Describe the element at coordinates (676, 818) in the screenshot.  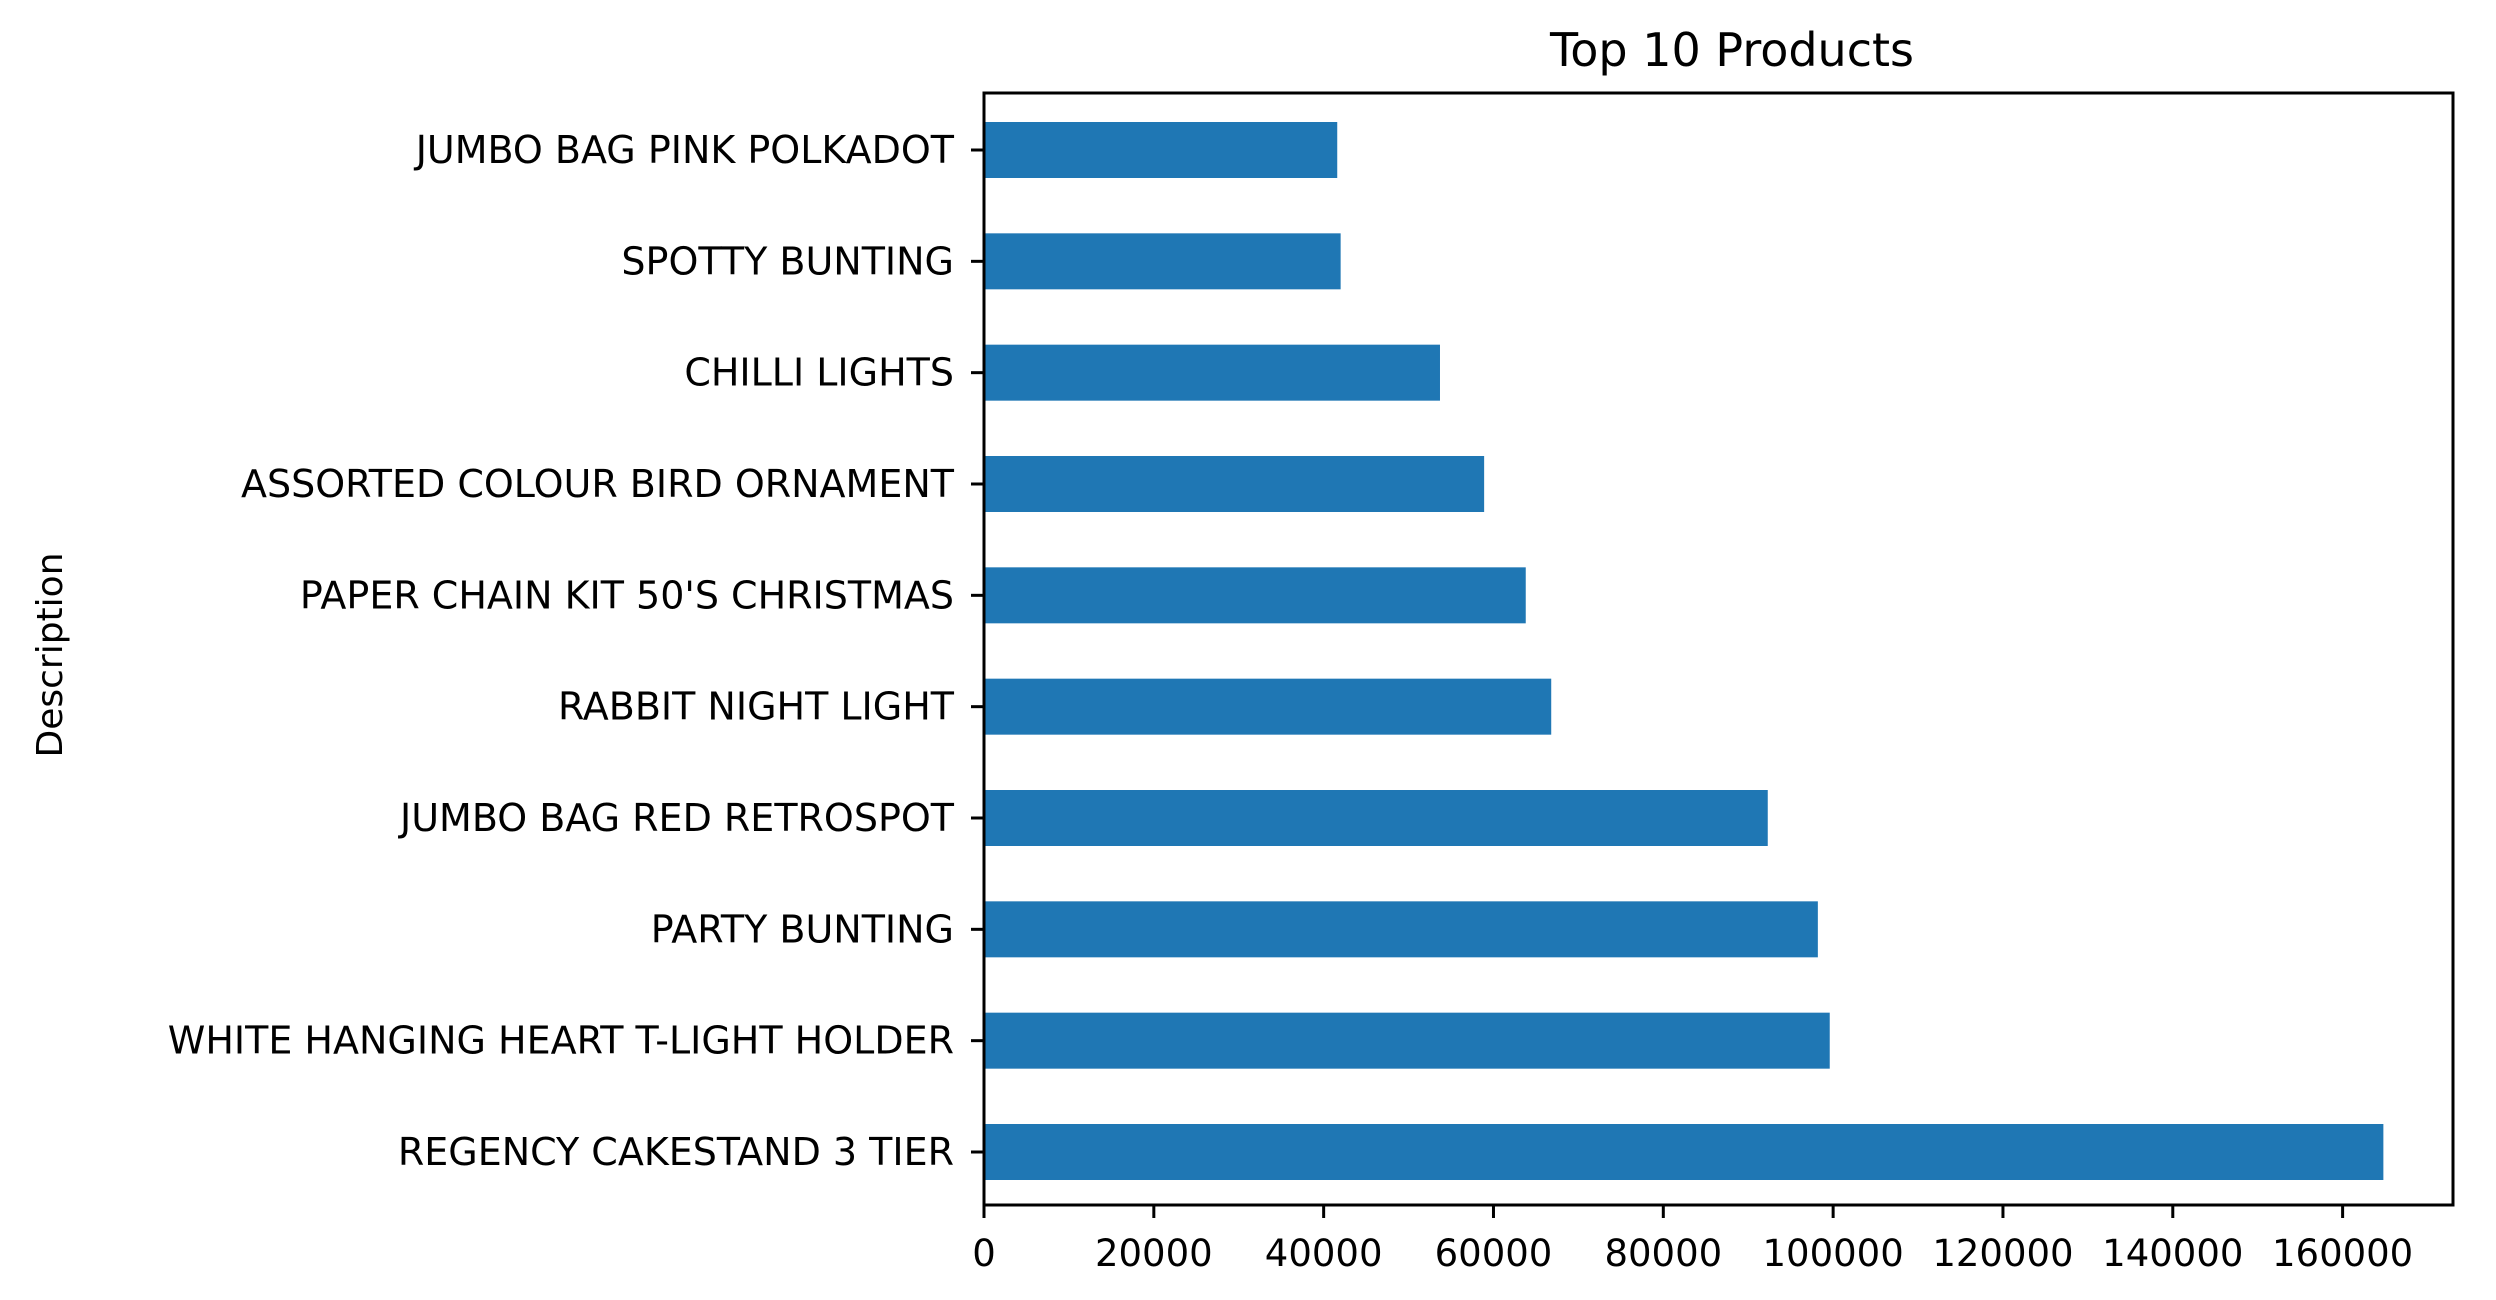
I see `category-label: JUMBO BAG RED RETROSPOT` at that location.